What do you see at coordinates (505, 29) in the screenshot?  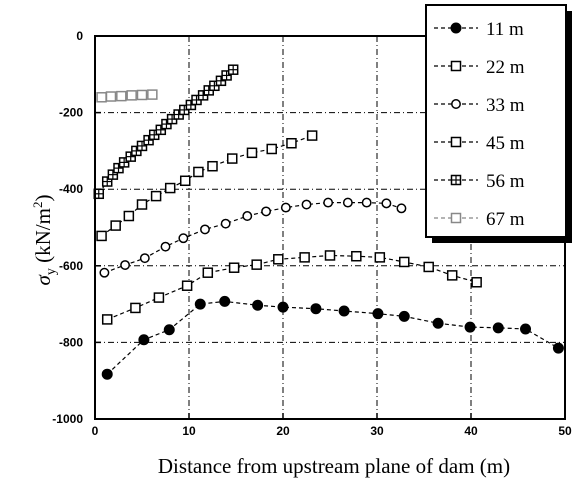 I see `legend-label-0: 11 m` at bounding box center [505, 29].